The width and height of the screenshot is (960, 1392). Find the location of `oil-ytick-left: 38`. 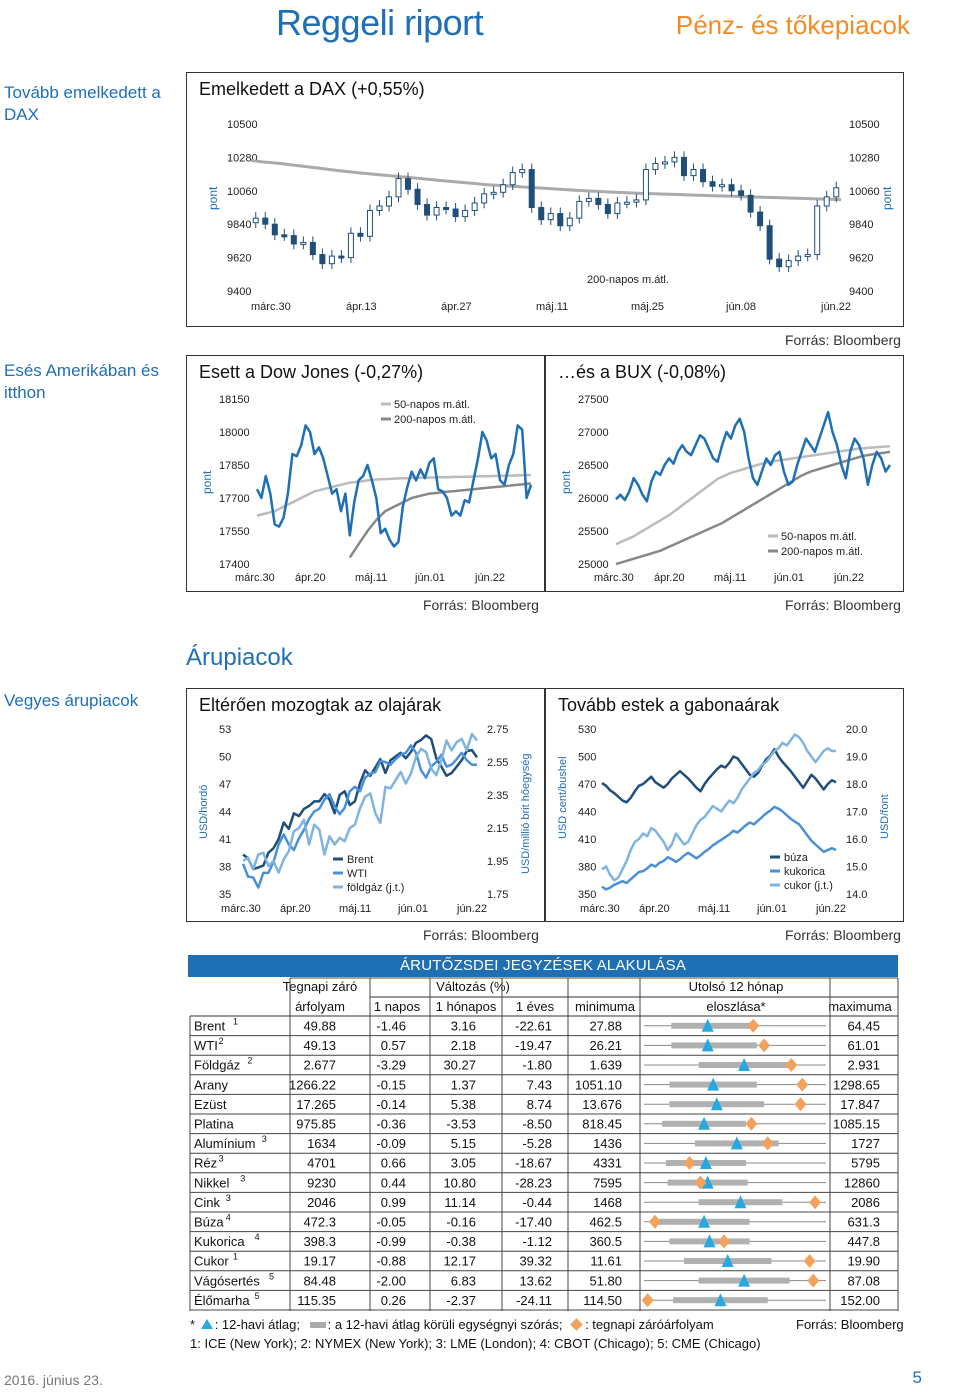

oil-ytick-left: 38 is located at coordinates (225, 868).